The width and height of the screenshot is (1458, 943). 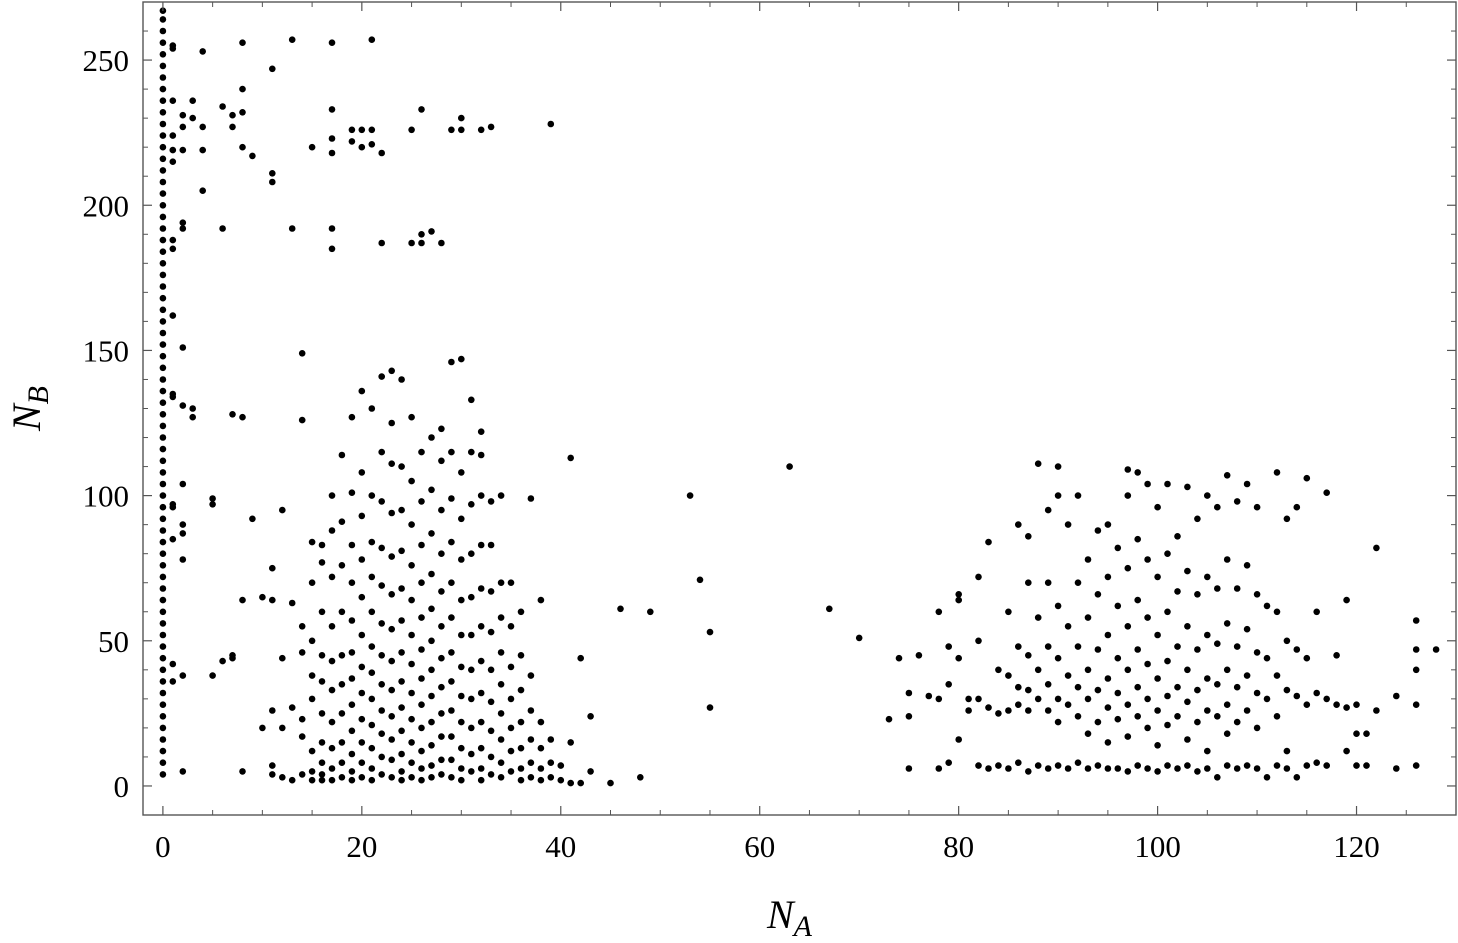 What do you see at coordinates (26, 417) in the screenshot?
I see `y-axis-label-main: N` at bounding box center [26, 417].